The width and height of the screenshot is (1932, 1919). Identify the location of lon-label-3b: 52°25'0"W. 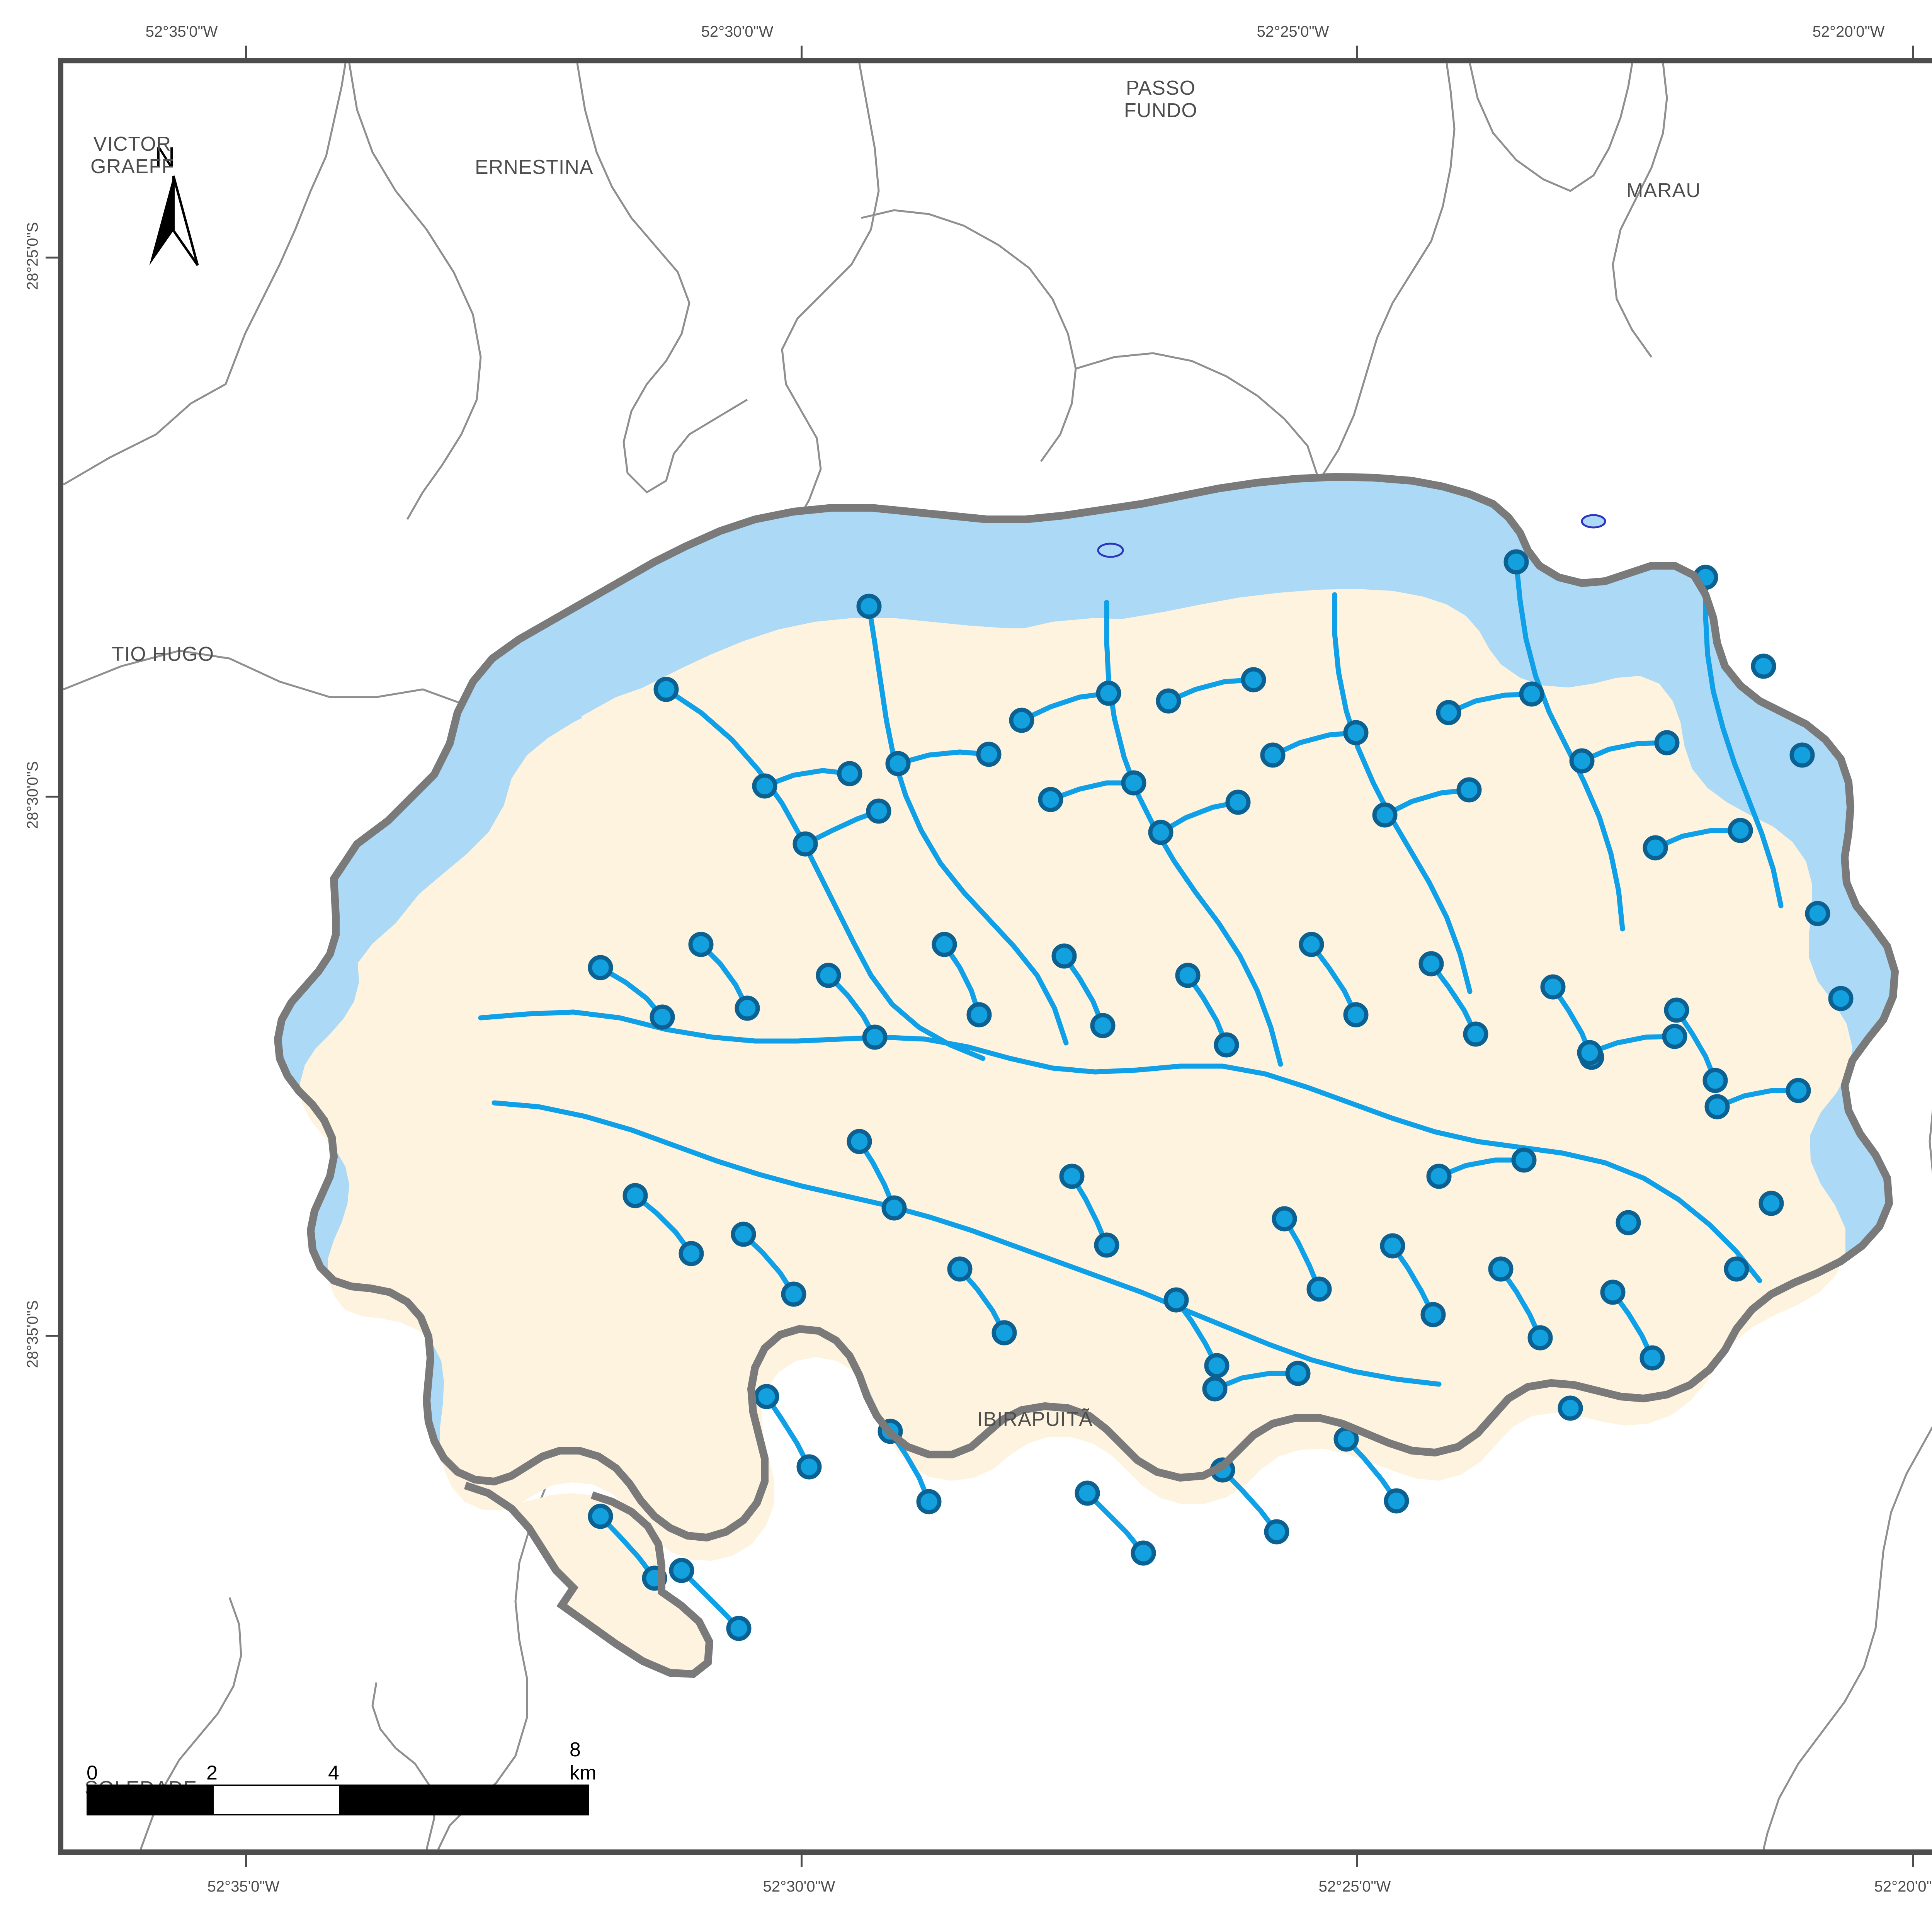
(1355, 1887).